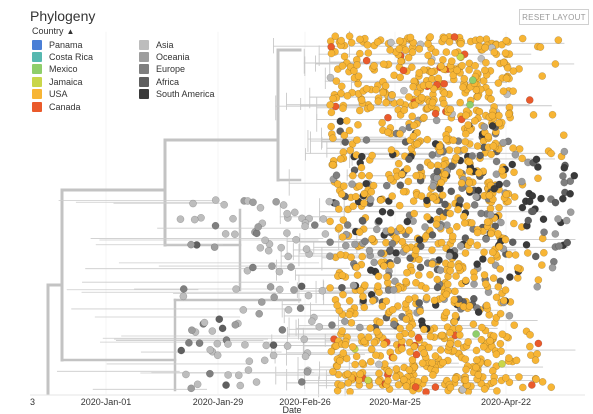  Describe the element at coordinates (32, 402) in the screenshot. I see `tick-label-partial: 3` at that location.